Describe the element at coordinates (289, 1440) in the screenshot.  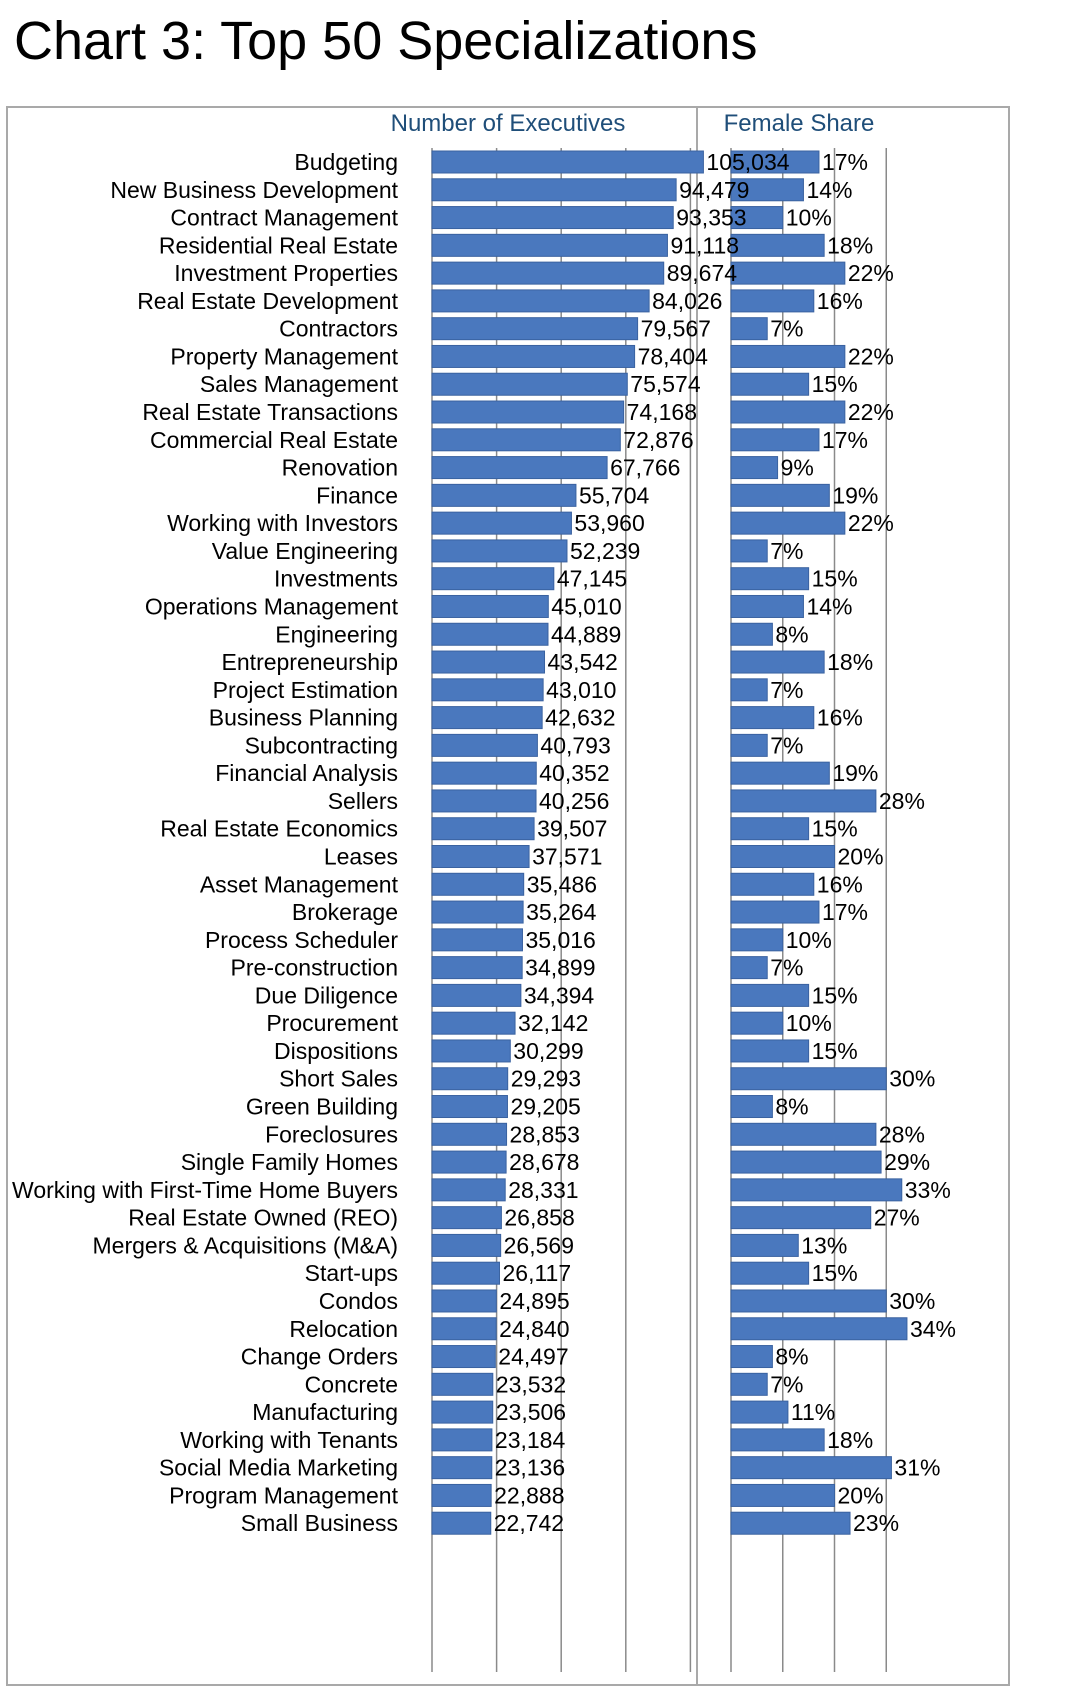
I see `category-label: Working with Tenants` at that location.